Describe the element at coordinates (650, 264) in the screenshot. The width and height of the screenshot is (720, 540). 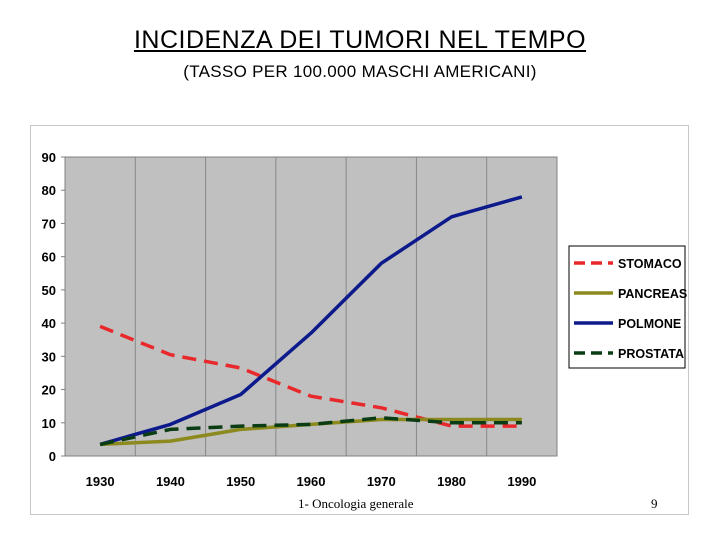
I see `legend-label: STOMACO` at that location.